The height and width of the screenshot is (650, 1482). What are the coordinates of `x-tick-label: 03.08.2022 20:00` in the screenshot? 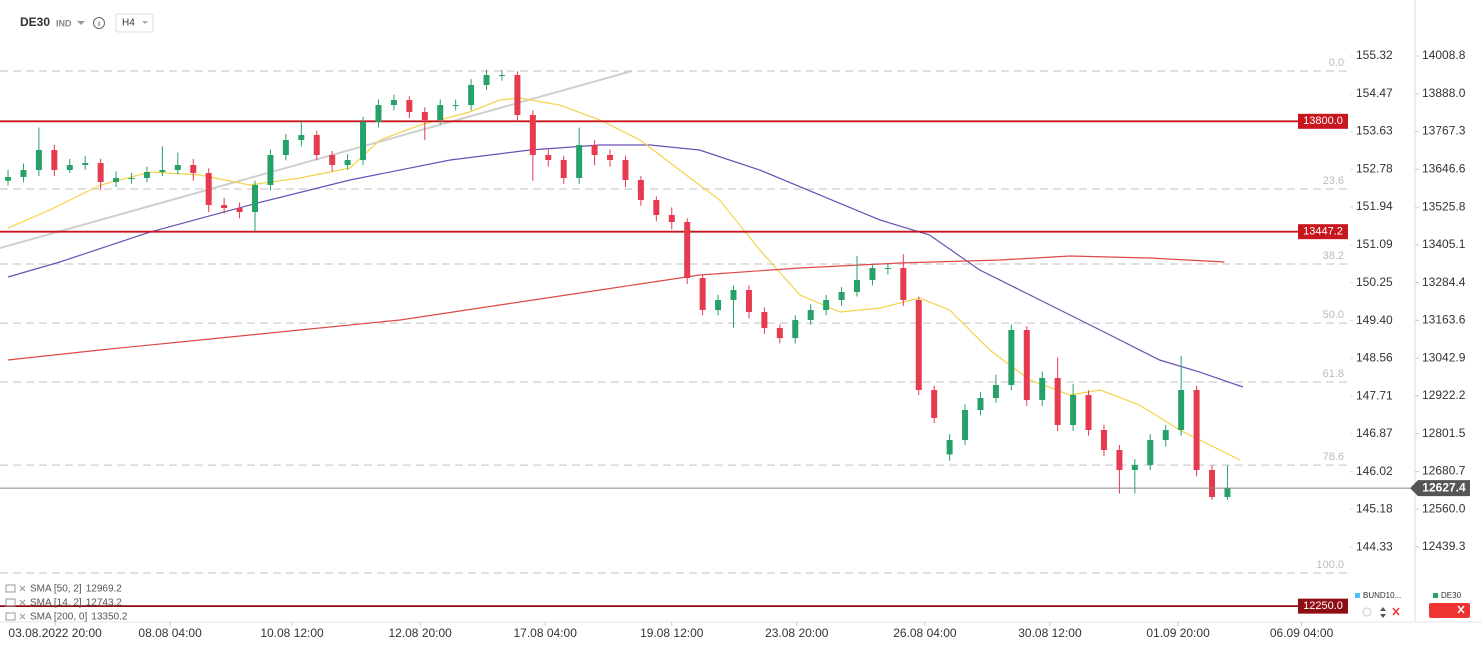 It's located at (55, 633).